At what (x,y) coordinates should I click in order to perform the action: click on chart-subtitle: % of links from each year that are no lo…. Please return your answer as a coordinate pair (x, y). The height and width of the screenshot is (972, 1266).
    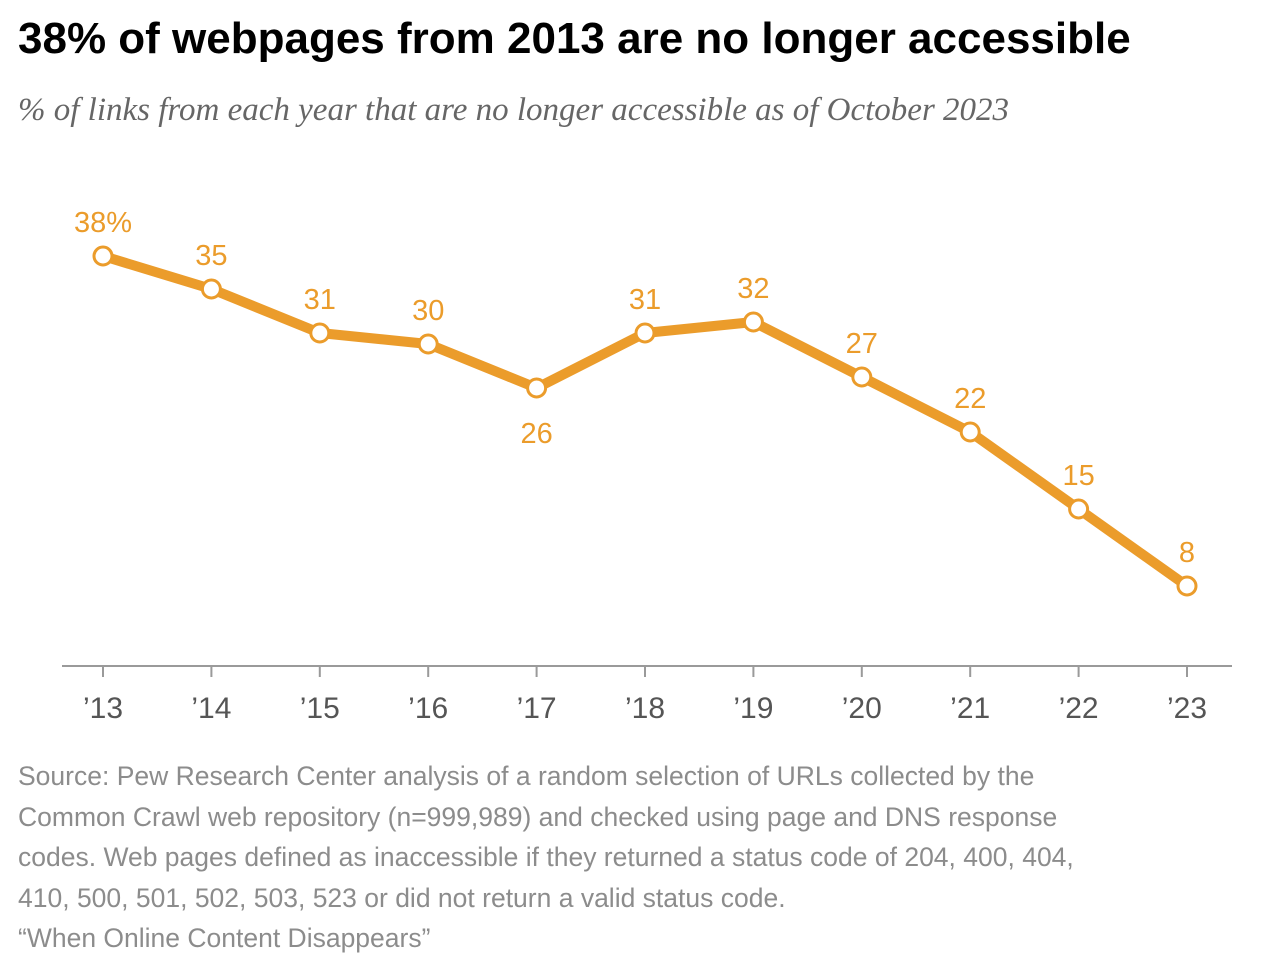
    Looking at the image, I should click on (514, 110).